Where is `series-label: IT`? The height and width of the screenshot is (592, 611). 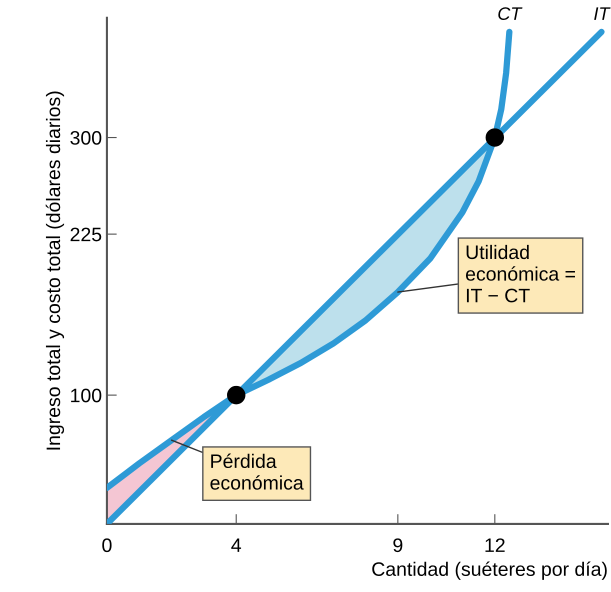 series-label: IT is located at coordinates (602, 13).